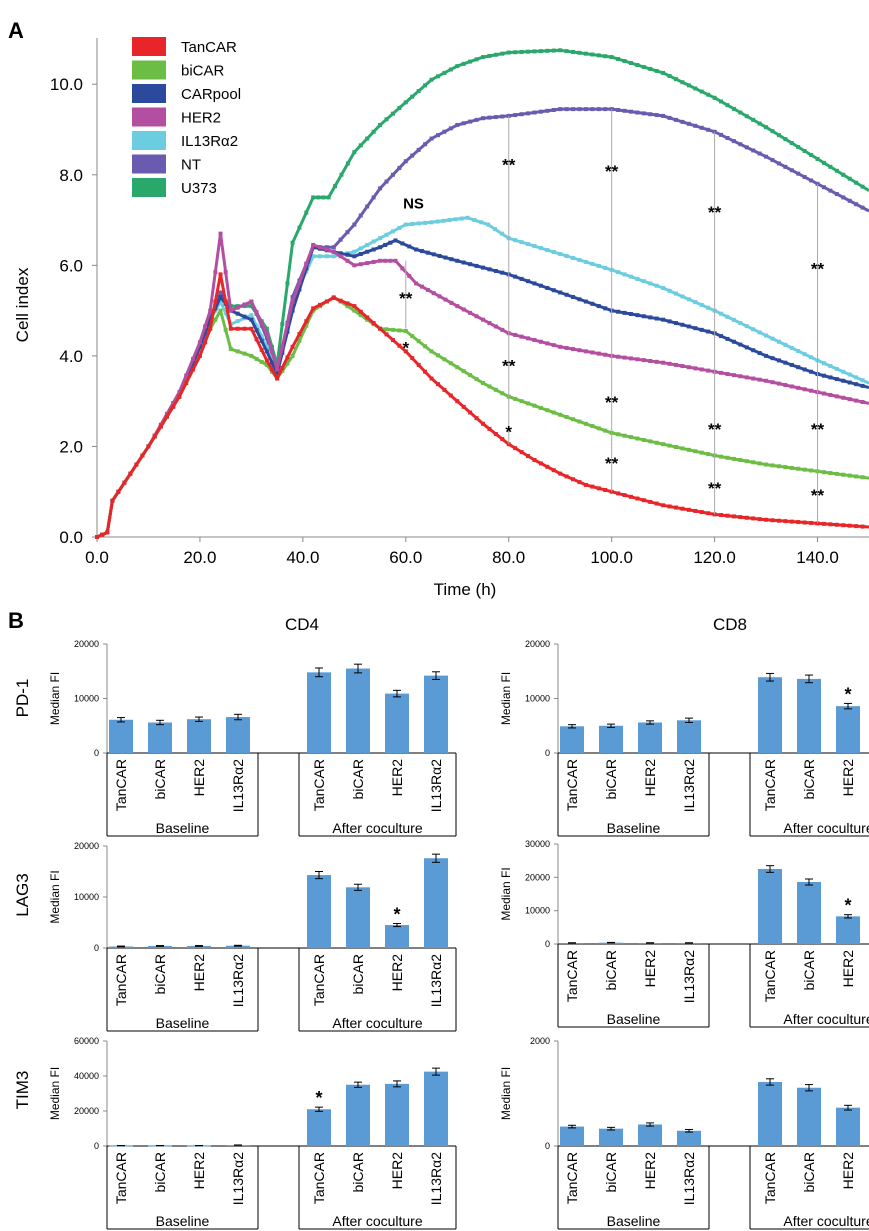 Image resolution: width=869 pixels, height=1231 pixels. What do you see at coordinates (611, 1172) in the screenshot?
I see `bar-category-label: biCAR` at bounding box center [611, 1172].